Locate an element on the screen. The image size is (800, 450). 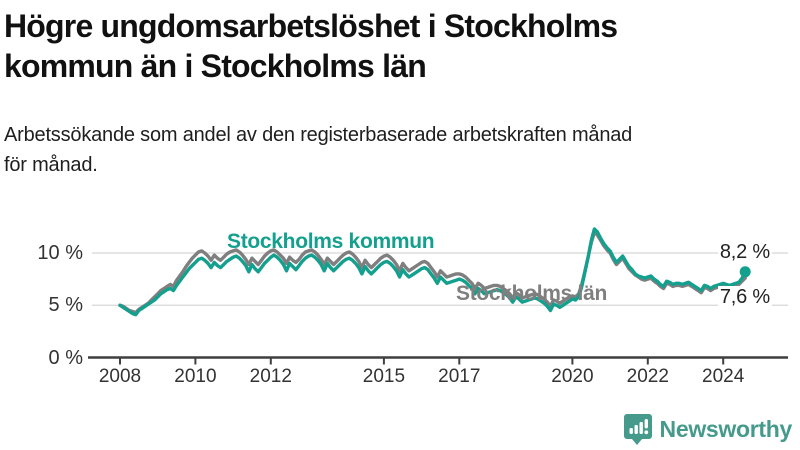
series-label-stockholms-kommun: Stockholms kommun is located at coordinates (331, 241).